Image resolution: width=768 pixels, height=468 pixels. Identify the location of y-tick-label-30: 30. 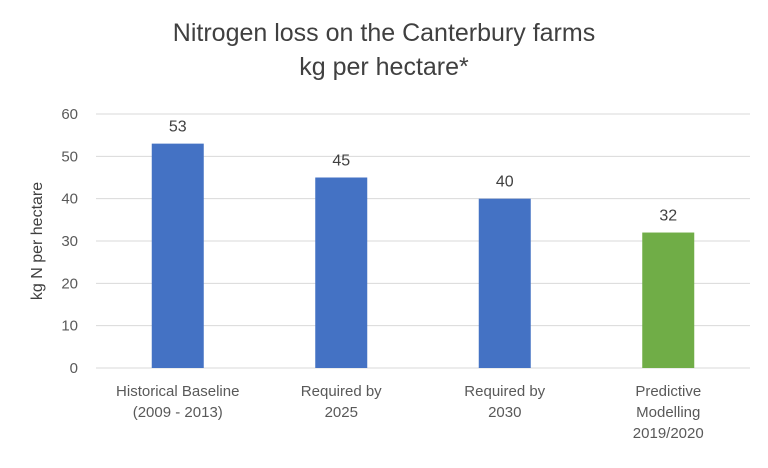
(69, 241).